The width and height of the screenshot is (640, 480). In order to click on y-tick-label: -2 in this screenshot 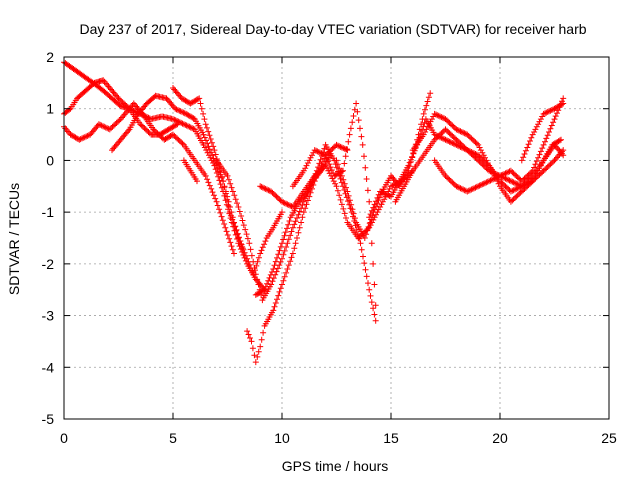, I will do `click(48, 264)`.